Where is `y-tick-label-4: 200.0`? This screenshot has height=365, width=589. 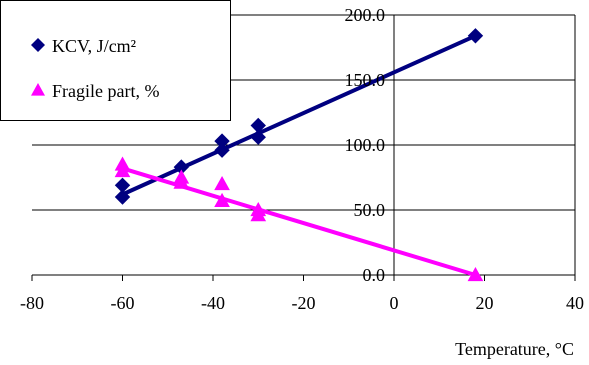
y-tick-label-4: 200.0 is located at coordinates (365, 15).